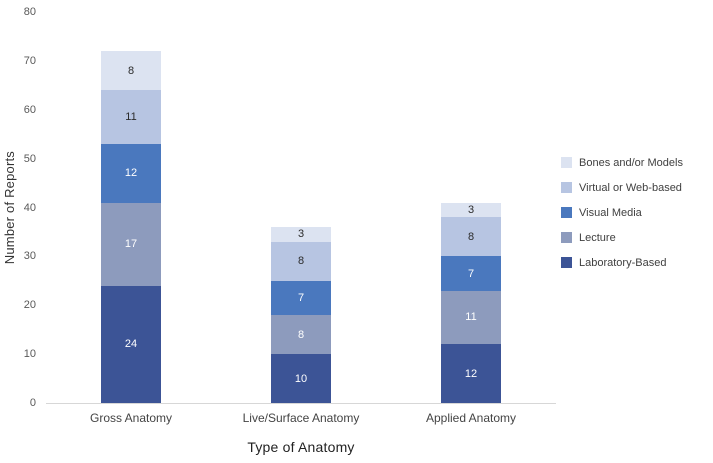 The height and width of the screenshot is (463, 713). I want to click on y-tick-label: 70, so click(29, 60).